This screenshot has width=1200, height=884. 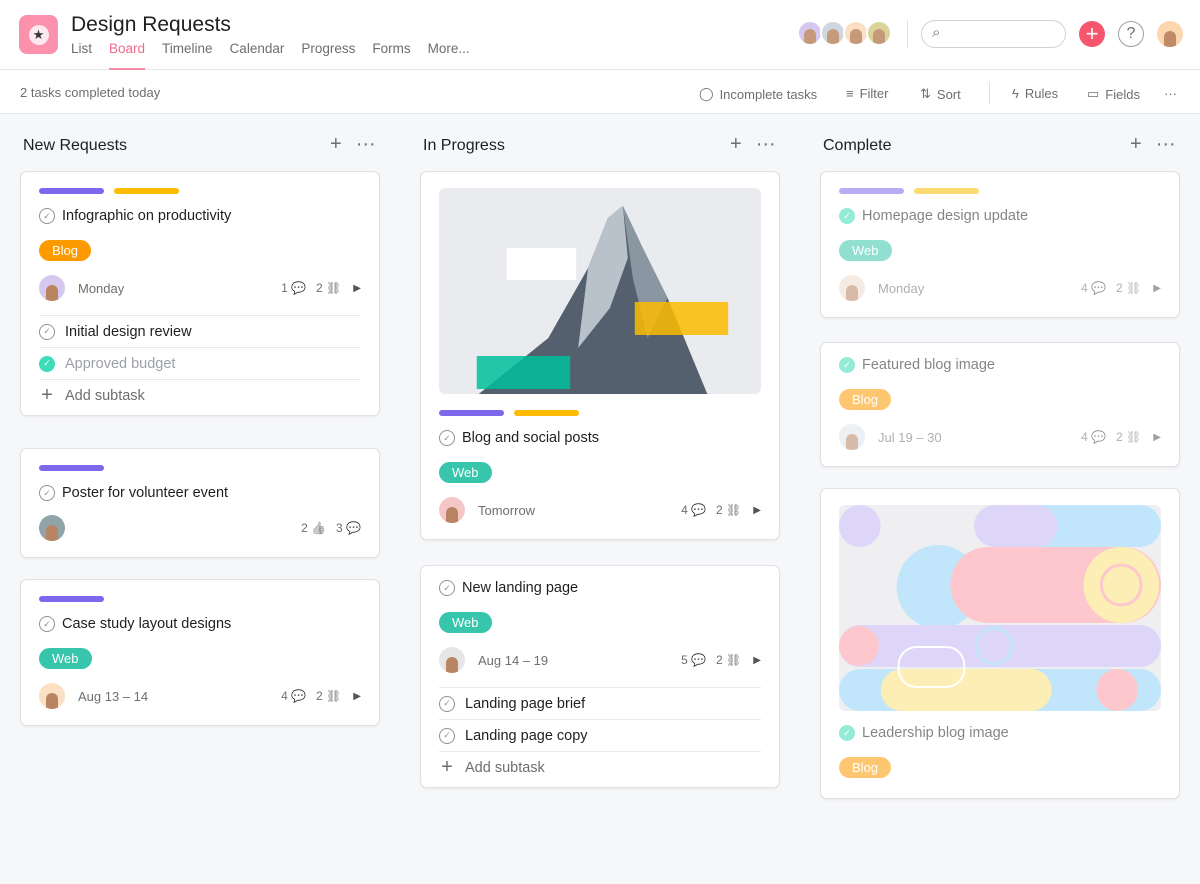 What do you see at coordinates (768, 94) in the screenshot?
I see `incomplete-label: Incomplete tasks` at bounding box center [768, 94].